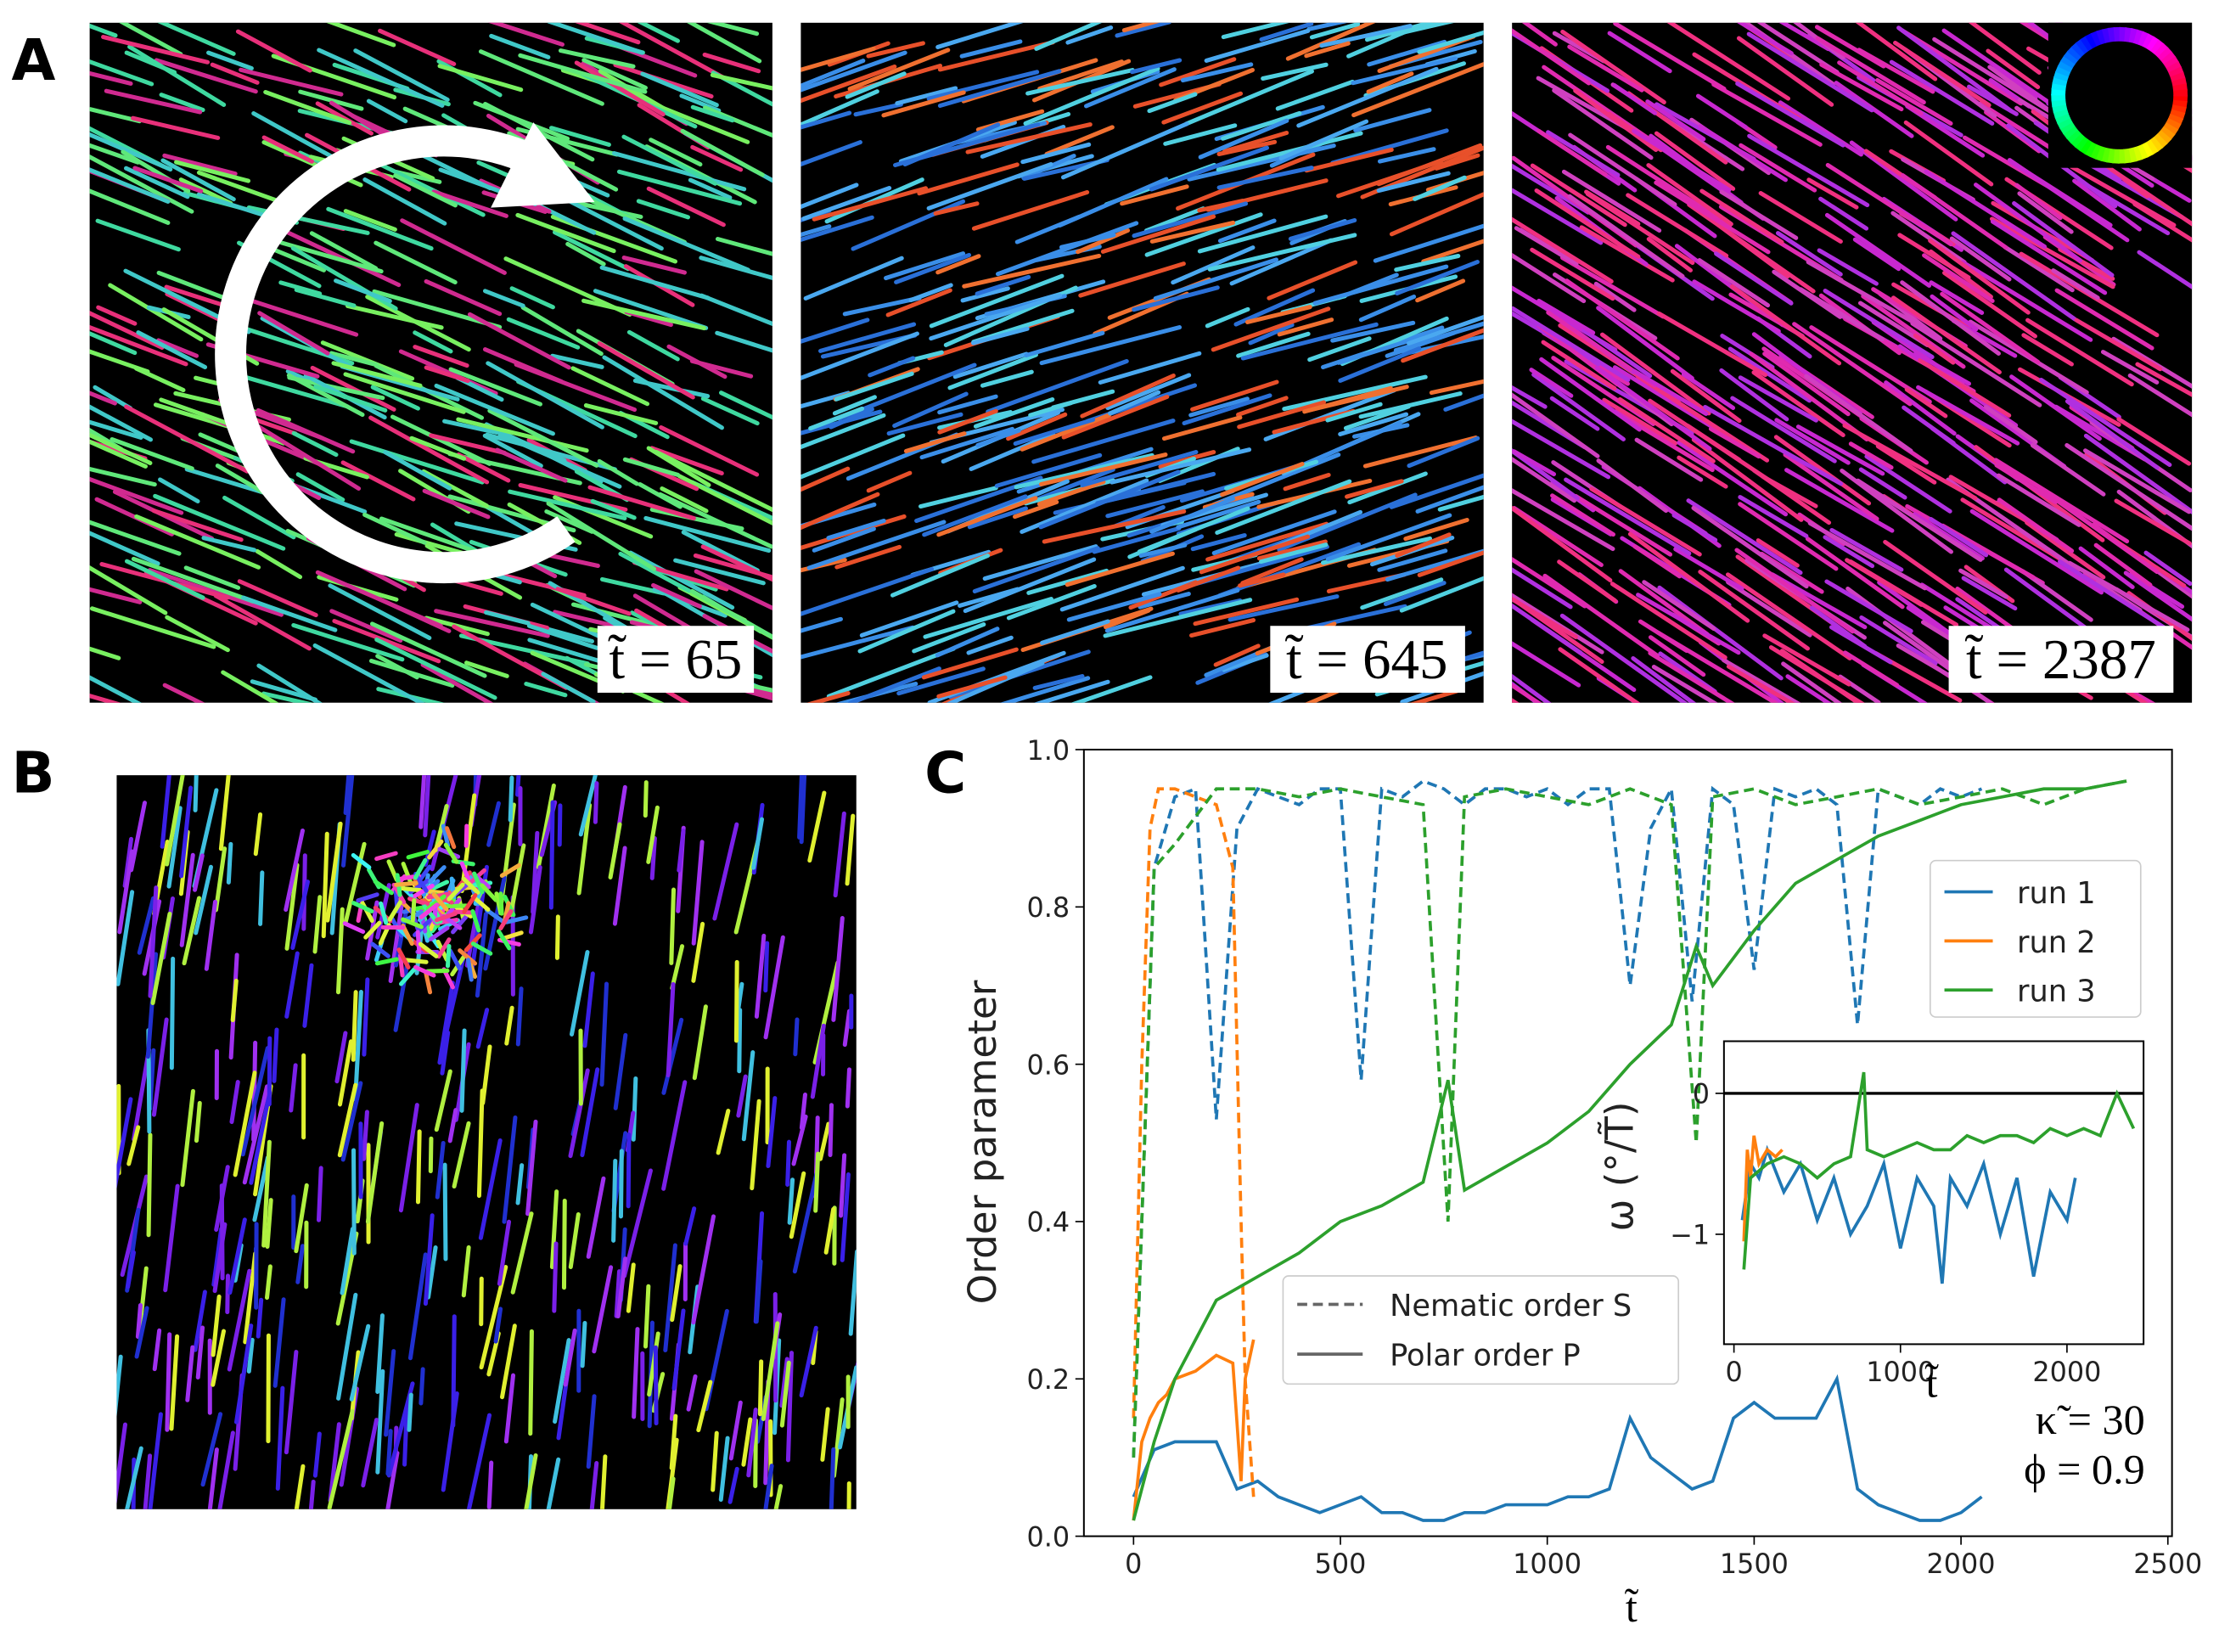  I want to click on annotation: ϕ = 0.9, so click(2084, 1469).